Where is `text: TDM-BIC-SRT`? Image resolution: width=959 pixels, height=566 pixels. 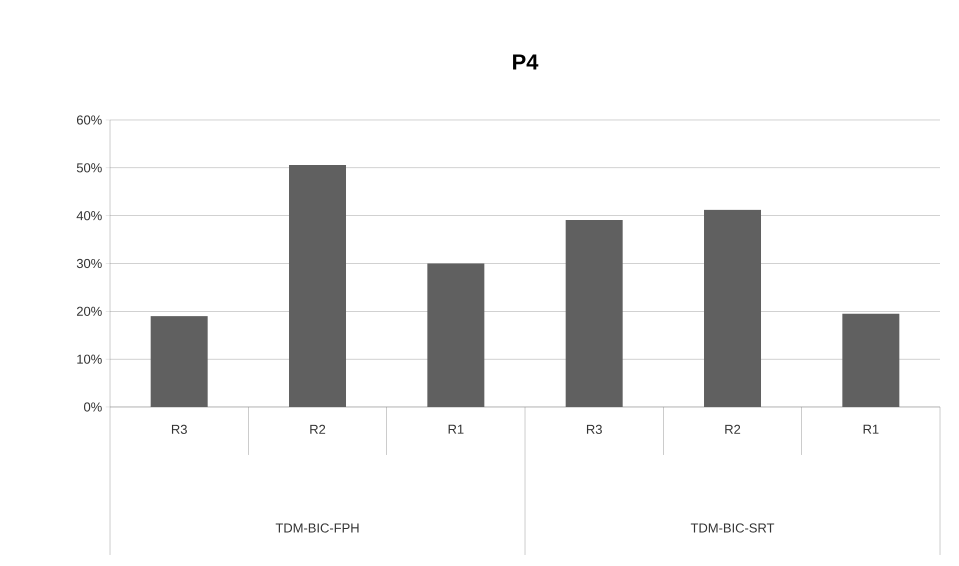 text: TDM-BIC-SRT is located at coordinates (732, 528).